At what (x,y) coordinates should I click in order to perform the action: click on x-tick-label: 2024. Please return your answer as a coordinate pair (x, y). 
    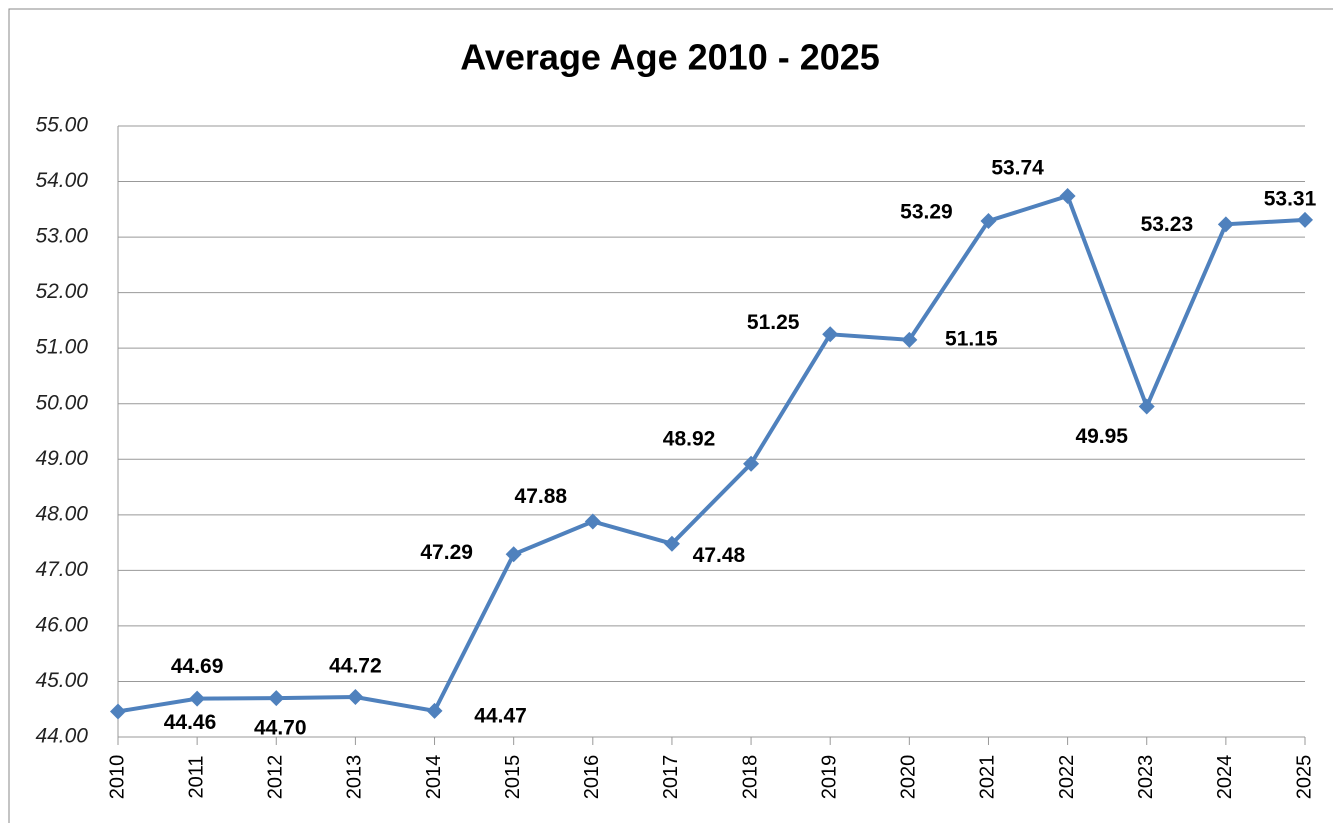
    Looking at the image, I should click on (1225, 777).